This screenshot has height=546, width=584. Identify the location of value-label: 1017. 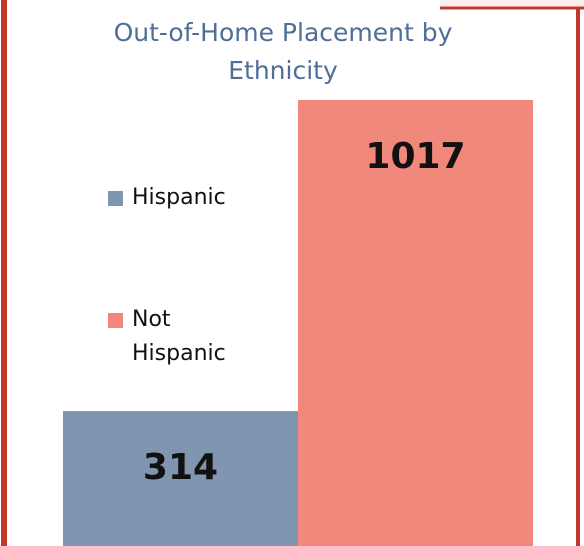
(415, 156).